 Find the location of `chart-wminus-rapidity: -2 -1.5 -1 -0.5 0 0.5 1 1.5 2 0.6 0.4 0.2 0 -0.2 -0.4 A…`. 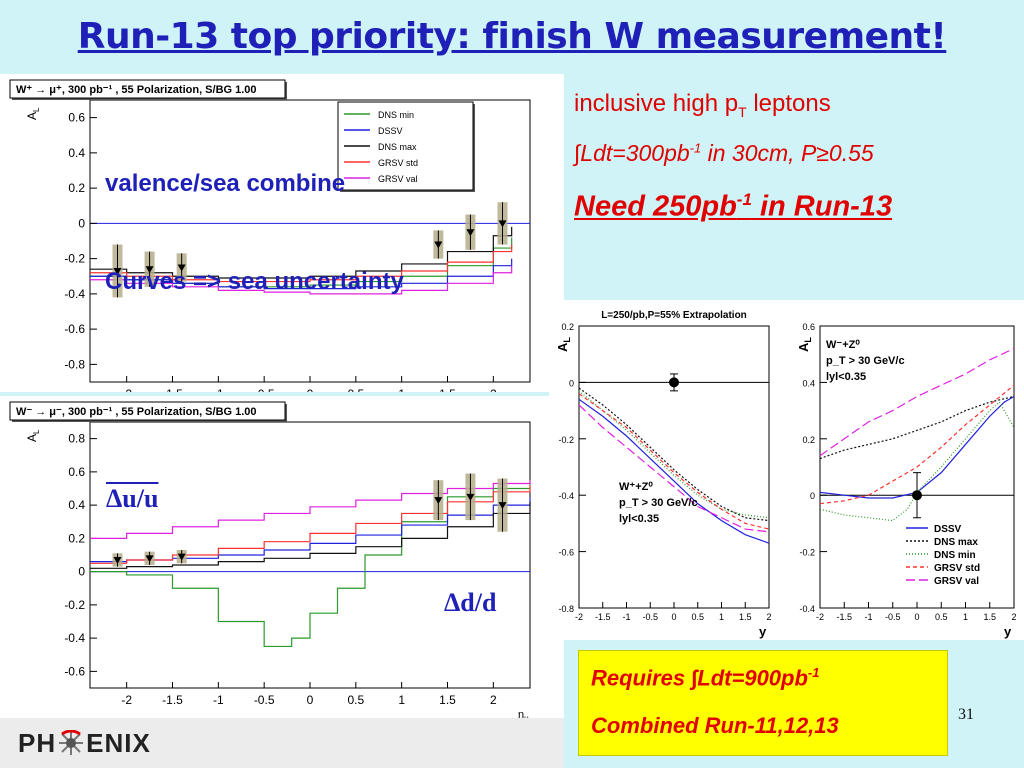

chart-wminus-rapidity: -2 -1.5 -1 -0.5 0 0.5 1 1.5 2 0.6 0.4 0.2 0 -0.2 -0.4 A… is located at coordinates (906, 480).